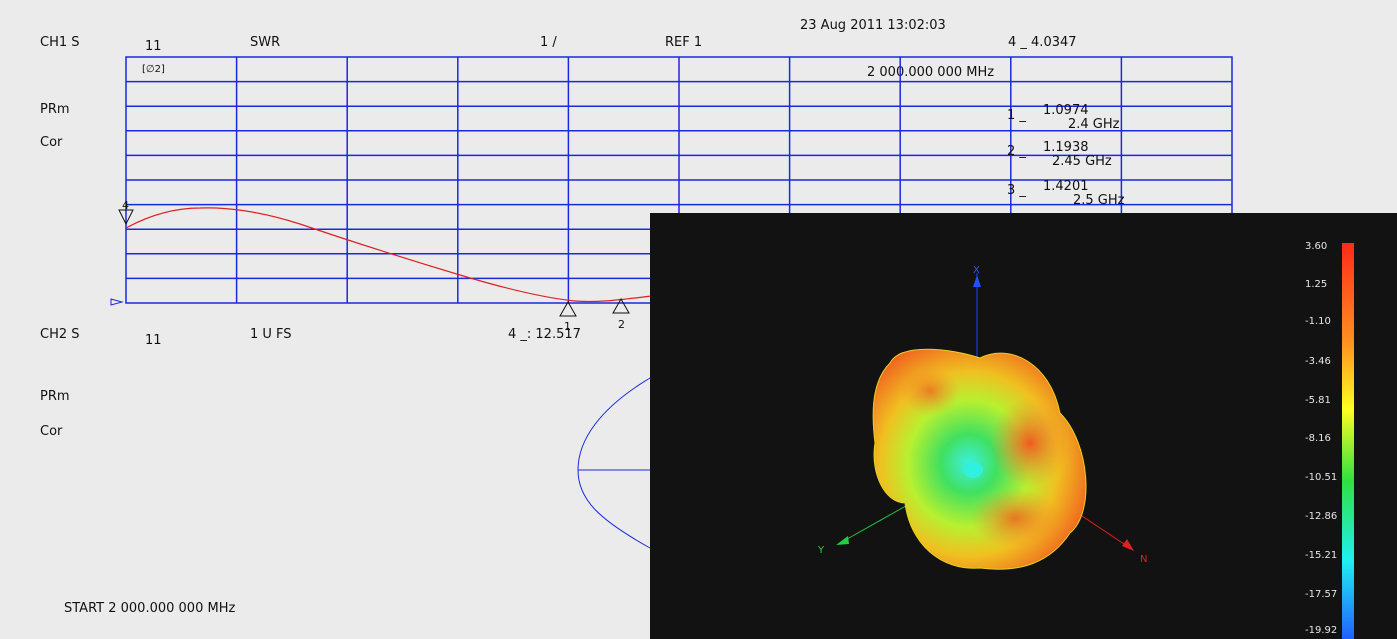  I want to click on ch2-label: CH2 S, so click(60, 335).